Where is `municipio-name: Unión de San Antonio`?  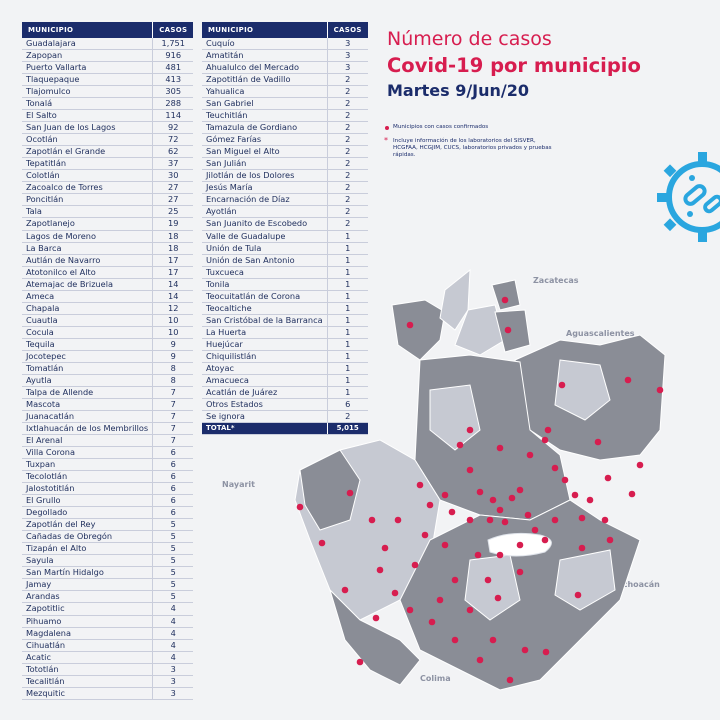 municipio-name: Unión de San Antonio is located at coordinates (265, 260).